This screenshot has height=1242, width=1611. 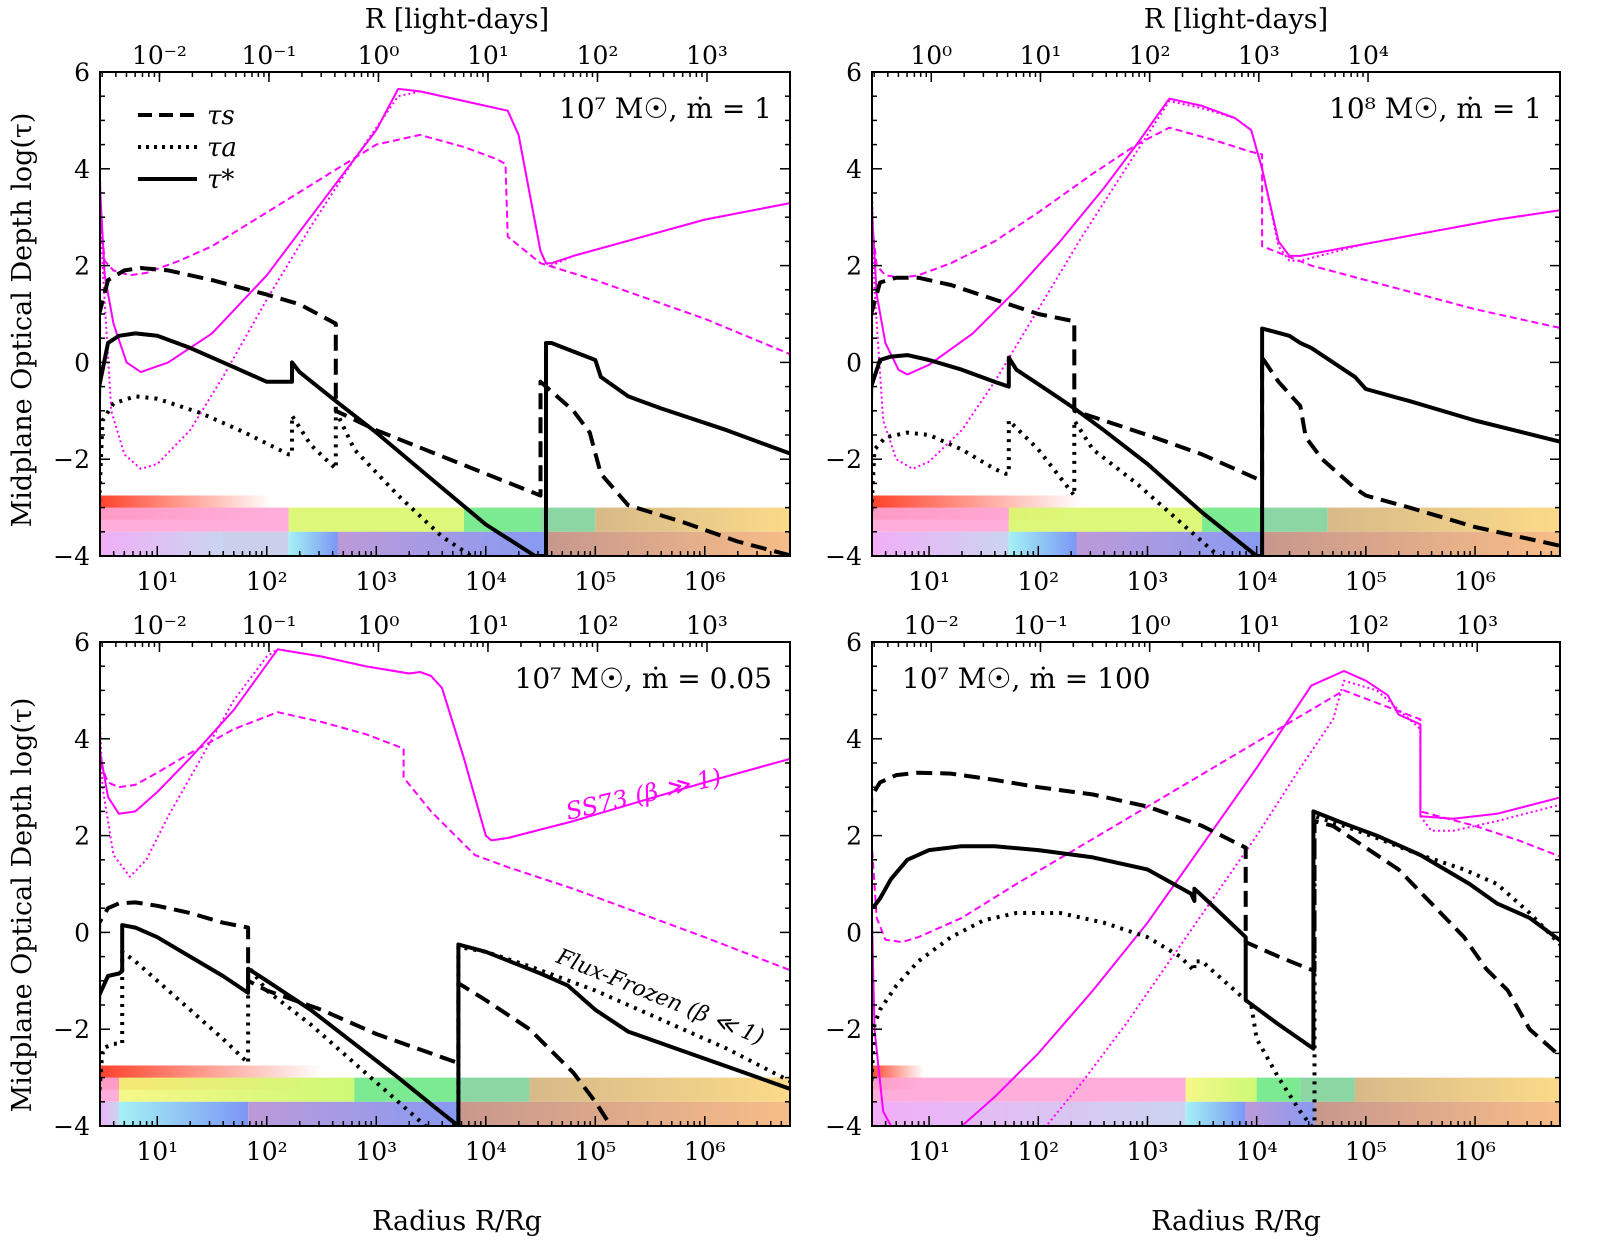 I want to click on xtick-label-p3: 10⁶, so click(x=705, y=1151).